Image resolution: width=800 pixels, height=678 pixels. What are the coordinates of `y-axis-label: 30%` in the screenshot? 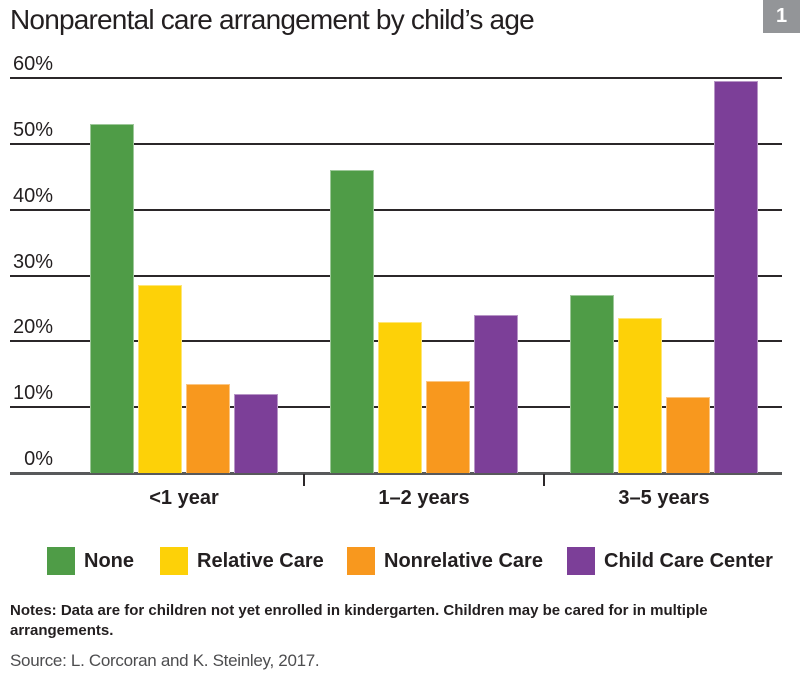 It's located at (32, 262).